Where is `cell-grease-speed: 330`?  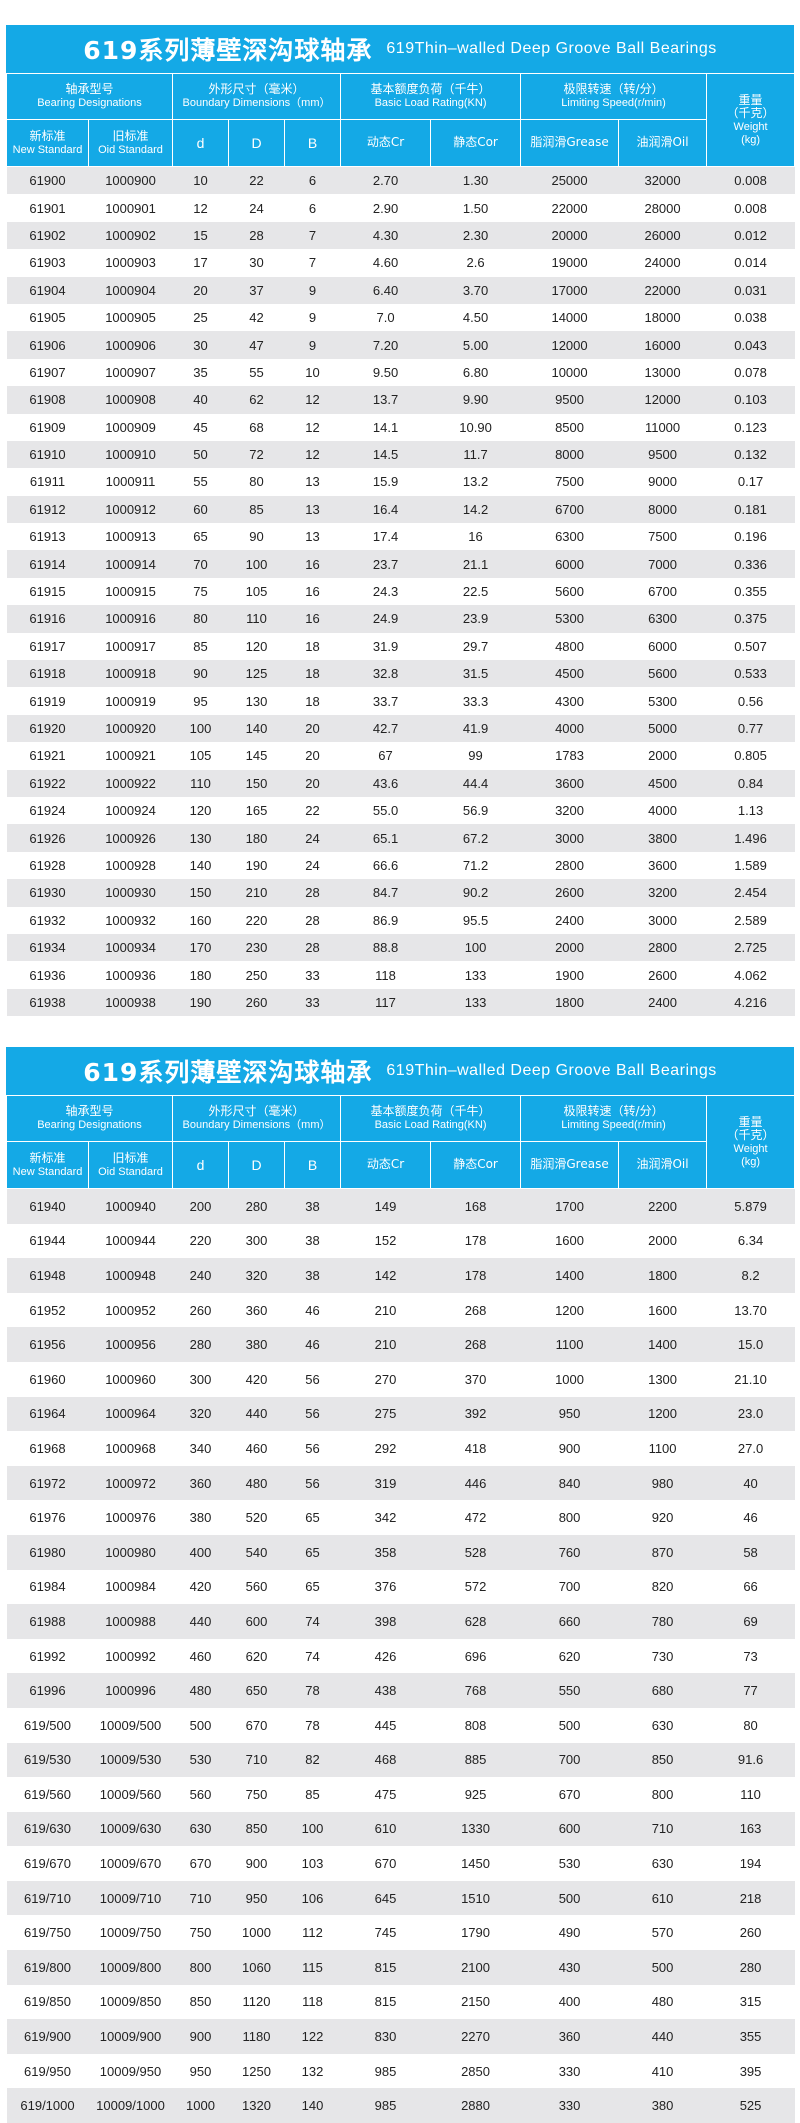 cell-grease-speed: 330 is located at coordinates (570, 2071).